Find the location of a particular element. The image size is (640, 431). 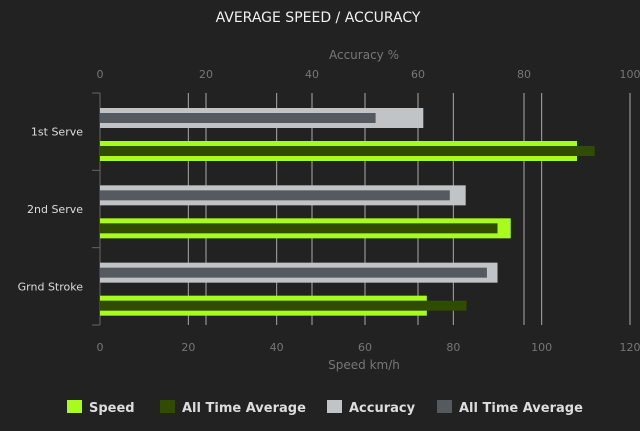

legend-label: Accuracy is located at coordinates (382, 408).